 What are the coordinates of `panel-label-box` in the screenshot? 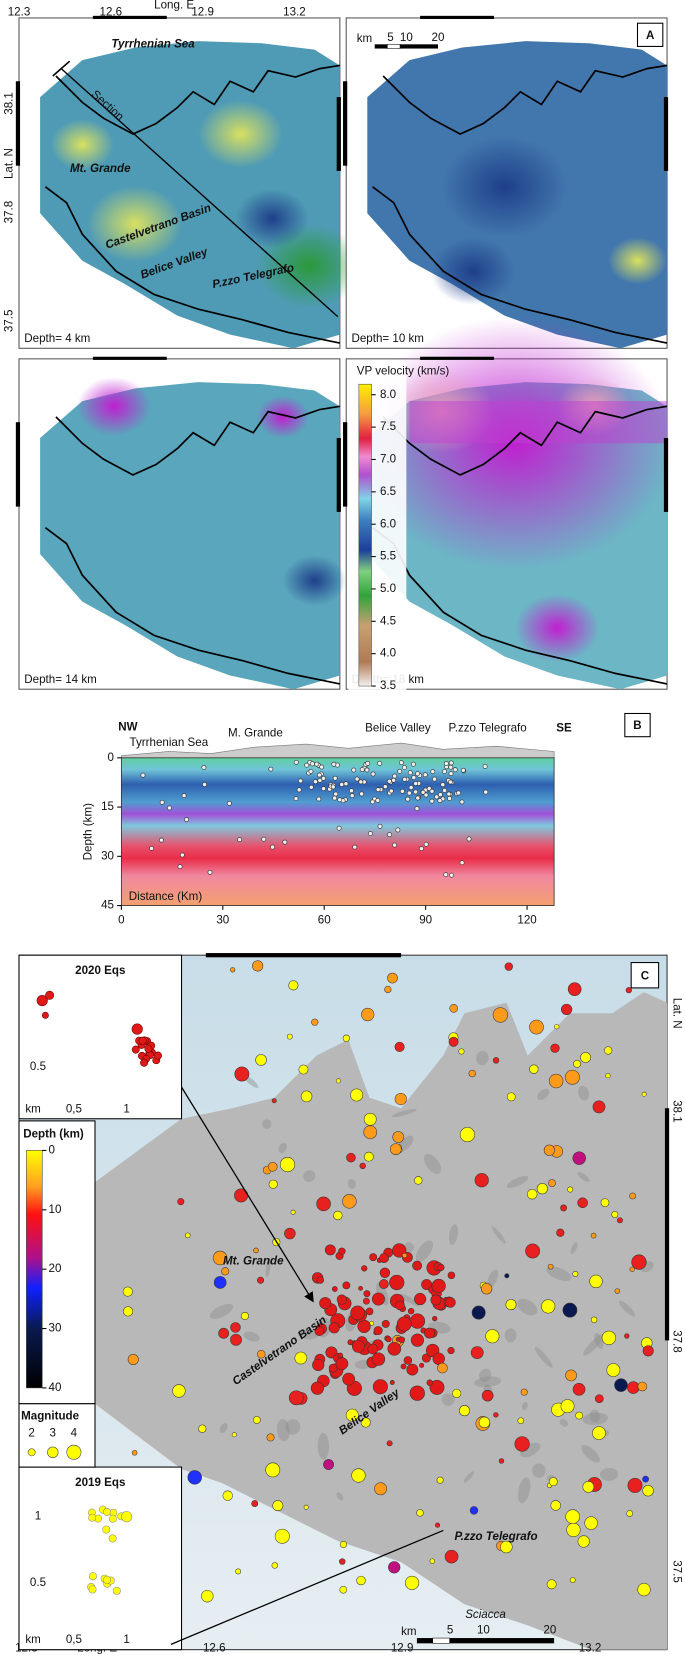 It's located at (637, 725).